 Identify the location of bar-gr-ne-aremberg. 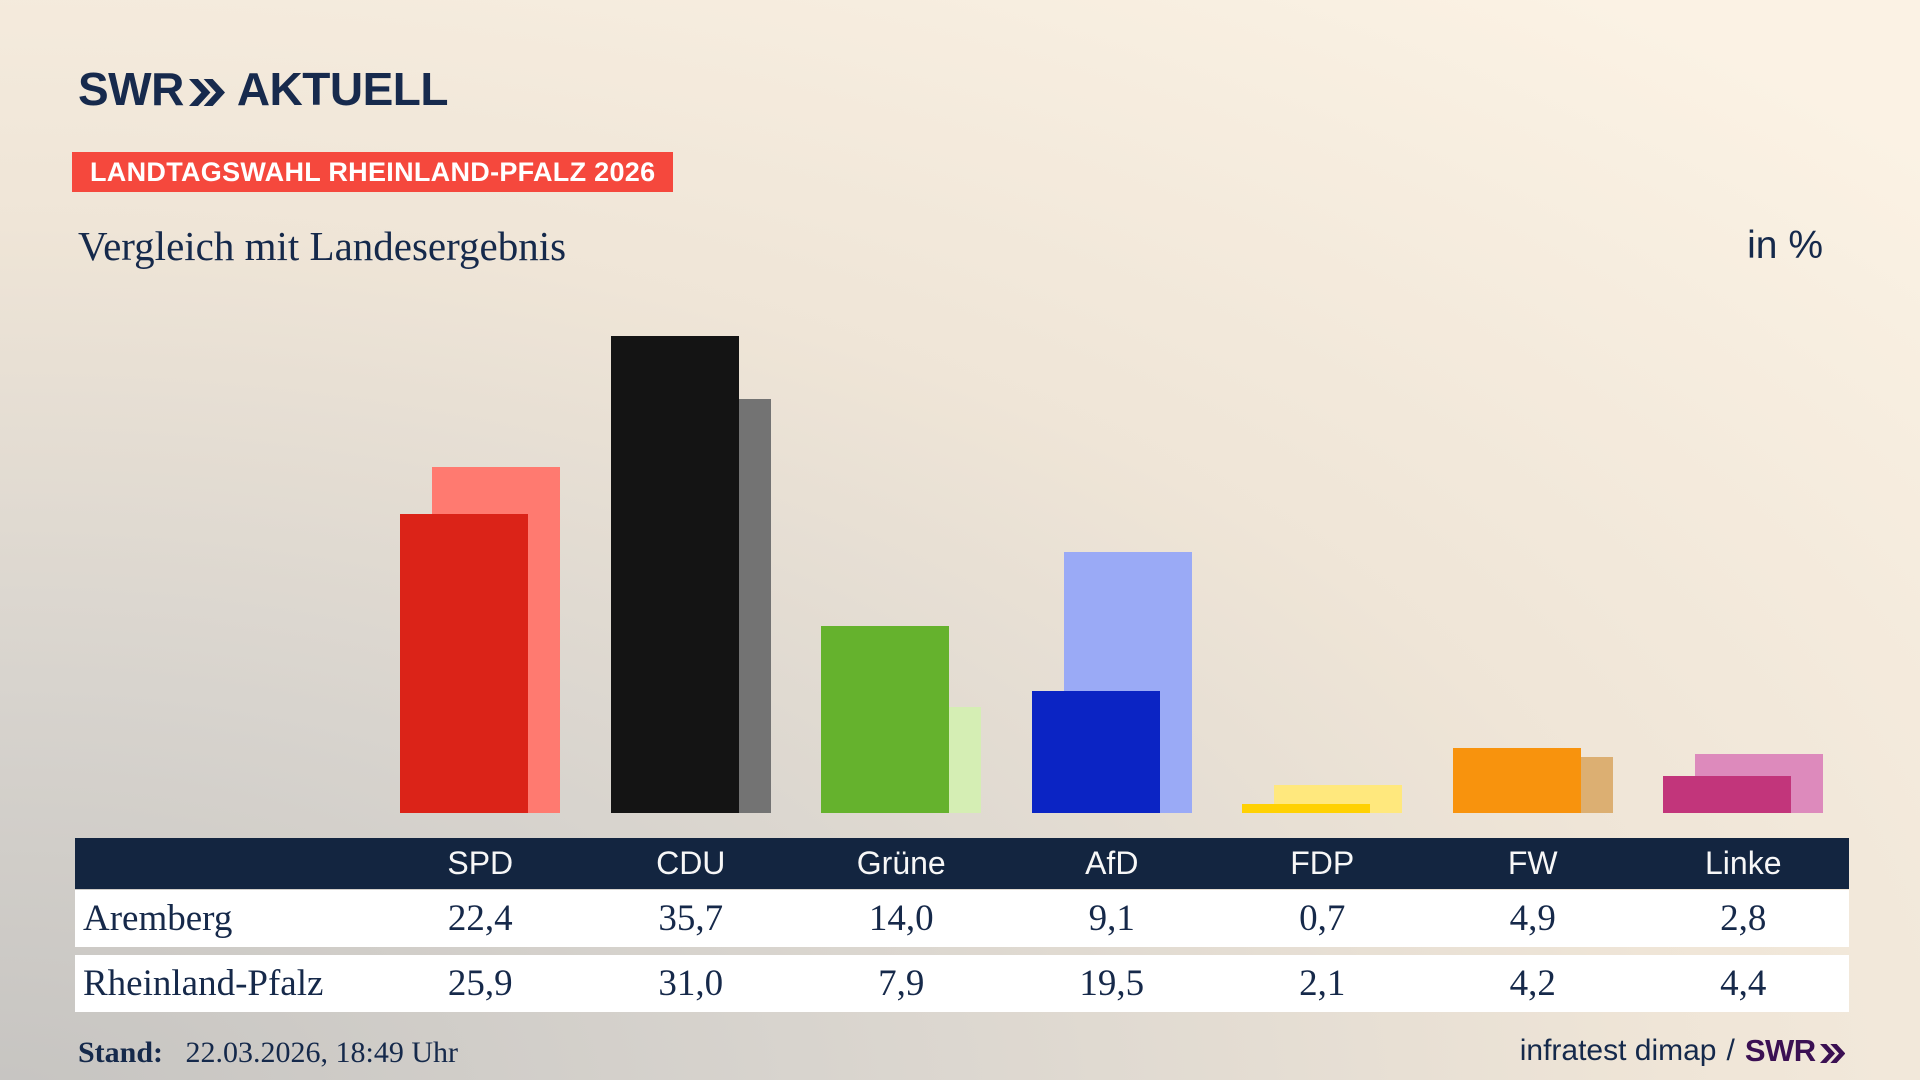
(885, 719).